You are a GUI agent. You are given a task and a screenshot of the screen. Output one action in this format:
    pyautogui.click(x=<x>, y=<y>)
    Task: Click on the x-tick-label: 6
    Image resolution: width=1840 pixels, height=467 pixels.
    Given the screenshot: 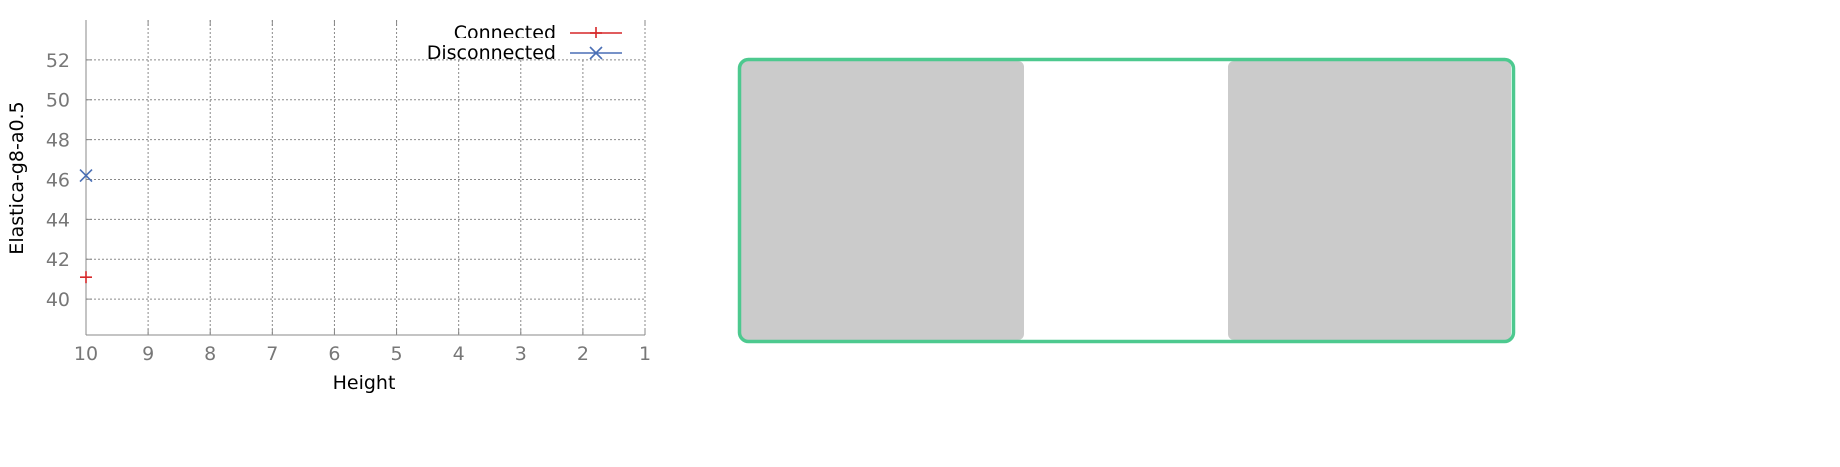 What is the action you would take?
    pyautogui.click(x=334, y=354)
    